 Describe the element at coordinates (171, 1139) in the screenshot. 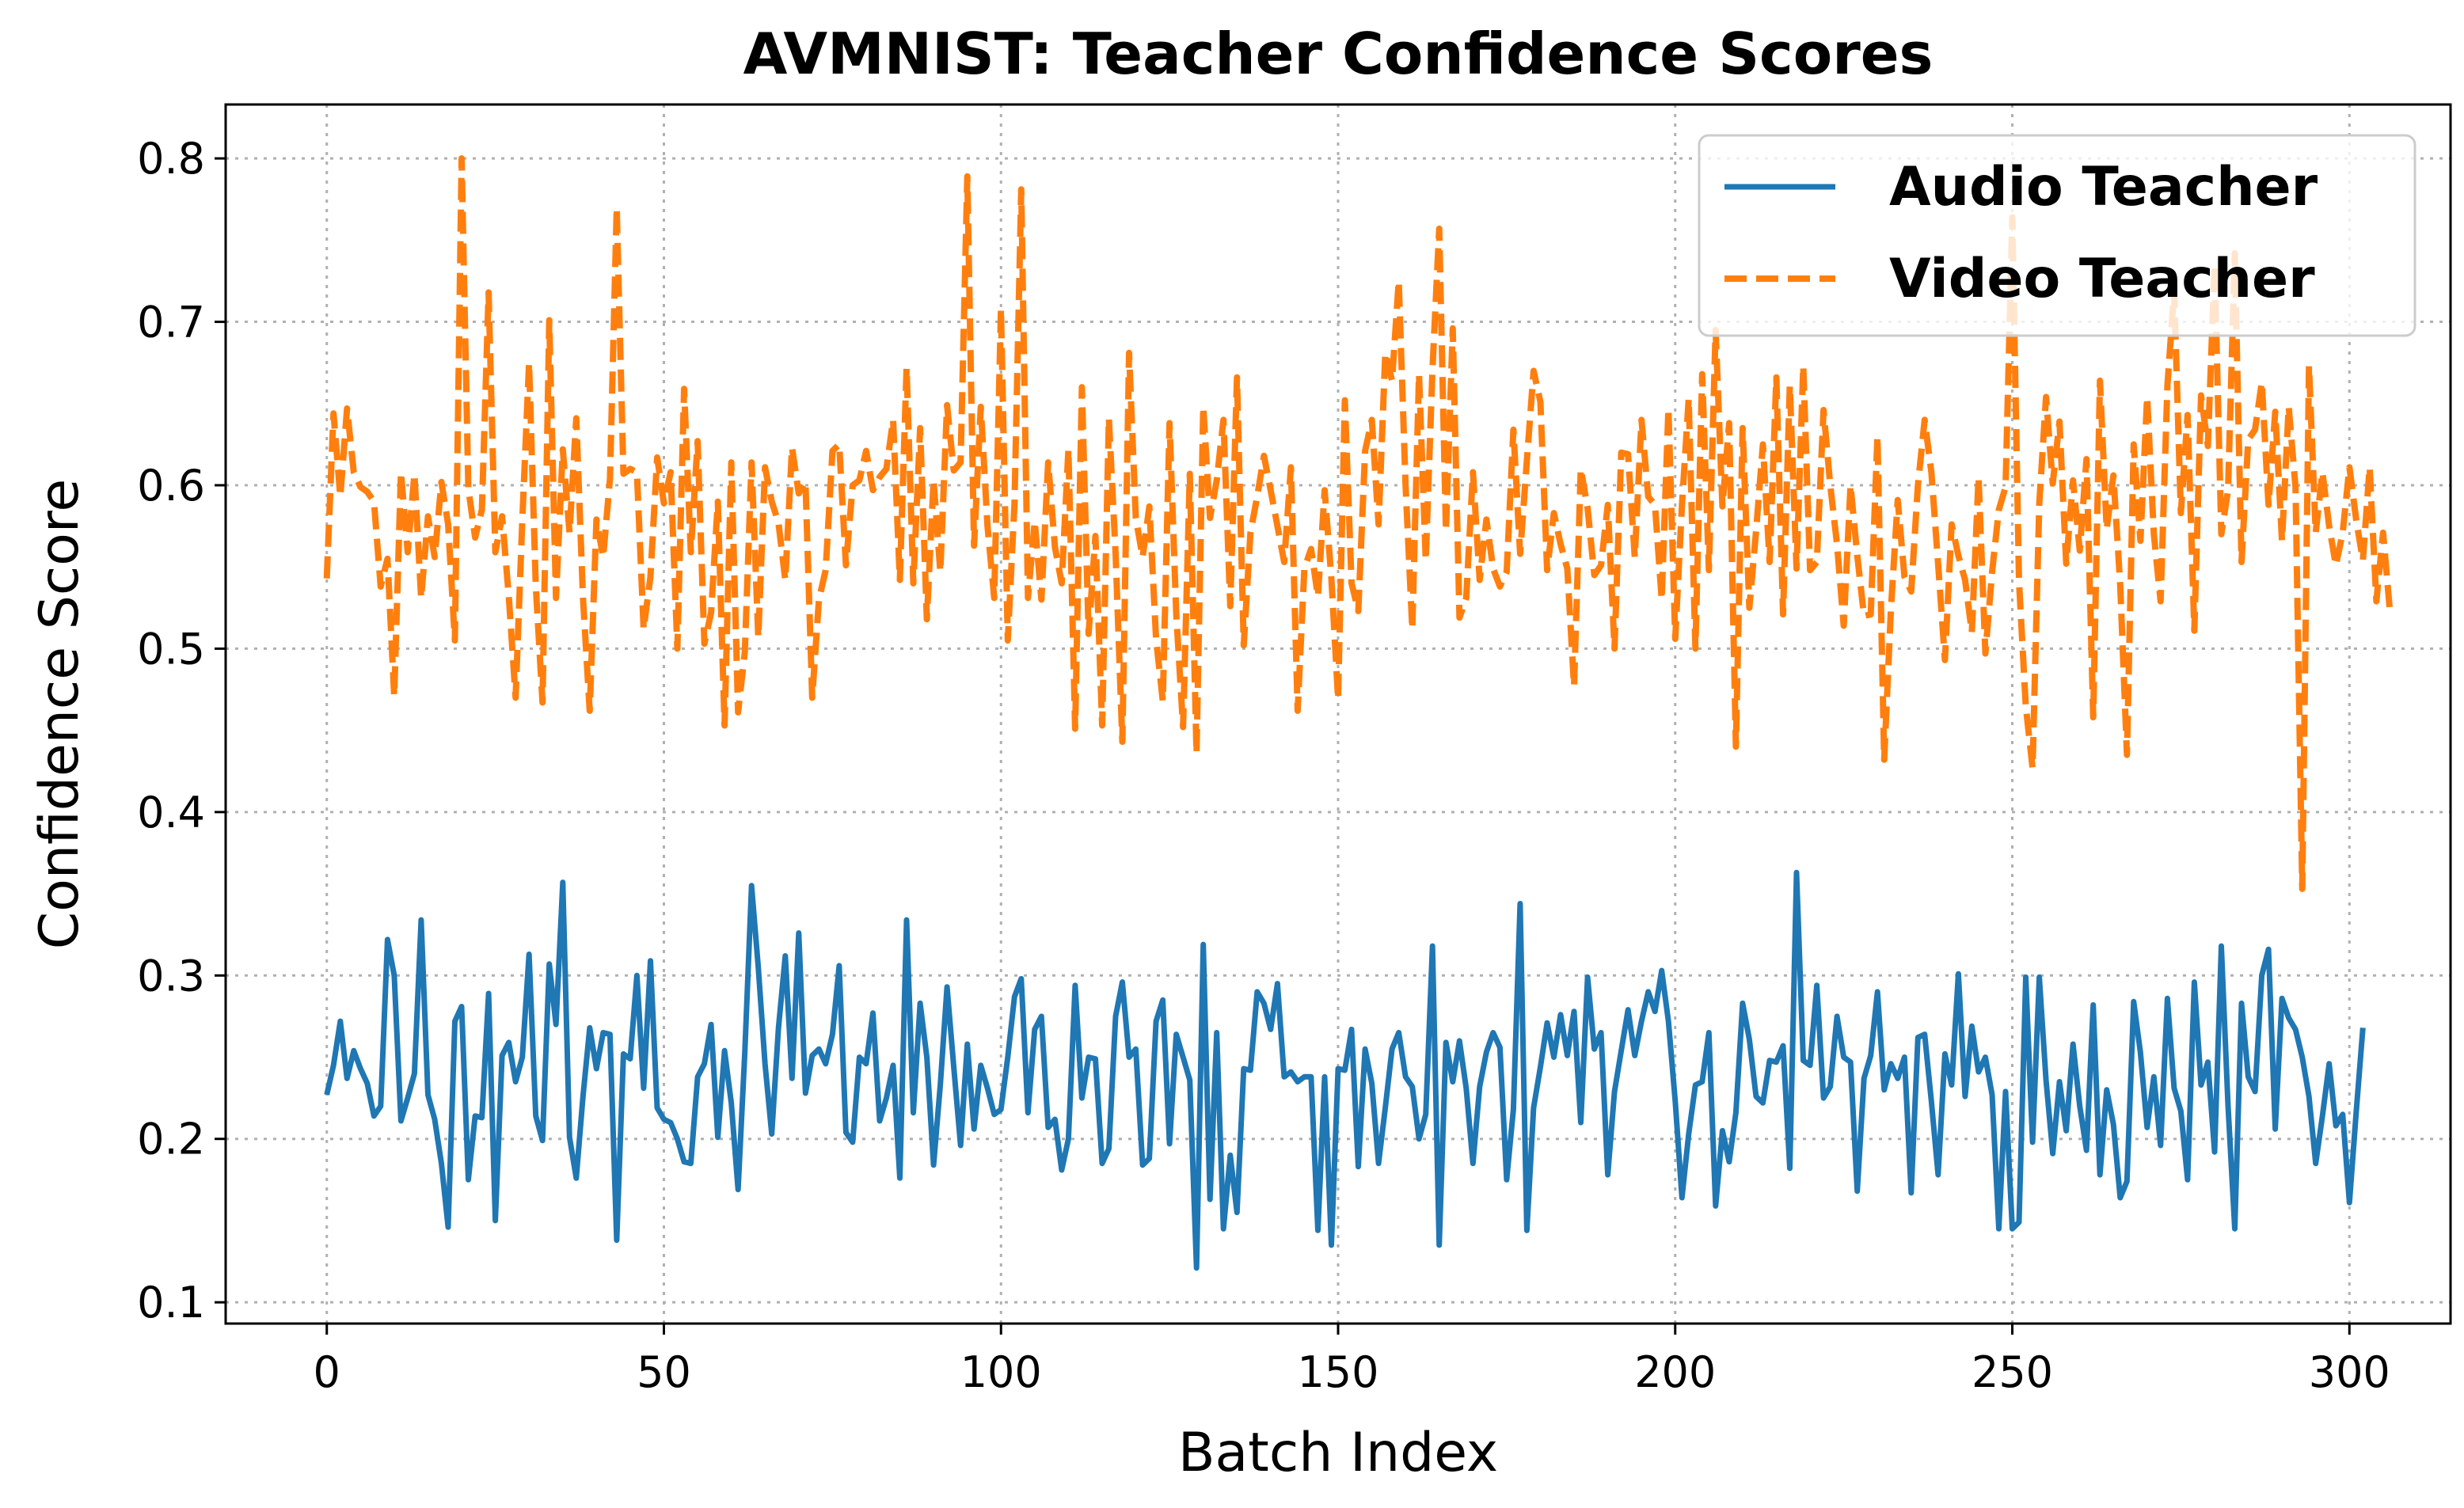

I see `y-tick-label-1: 0.2` at that location.